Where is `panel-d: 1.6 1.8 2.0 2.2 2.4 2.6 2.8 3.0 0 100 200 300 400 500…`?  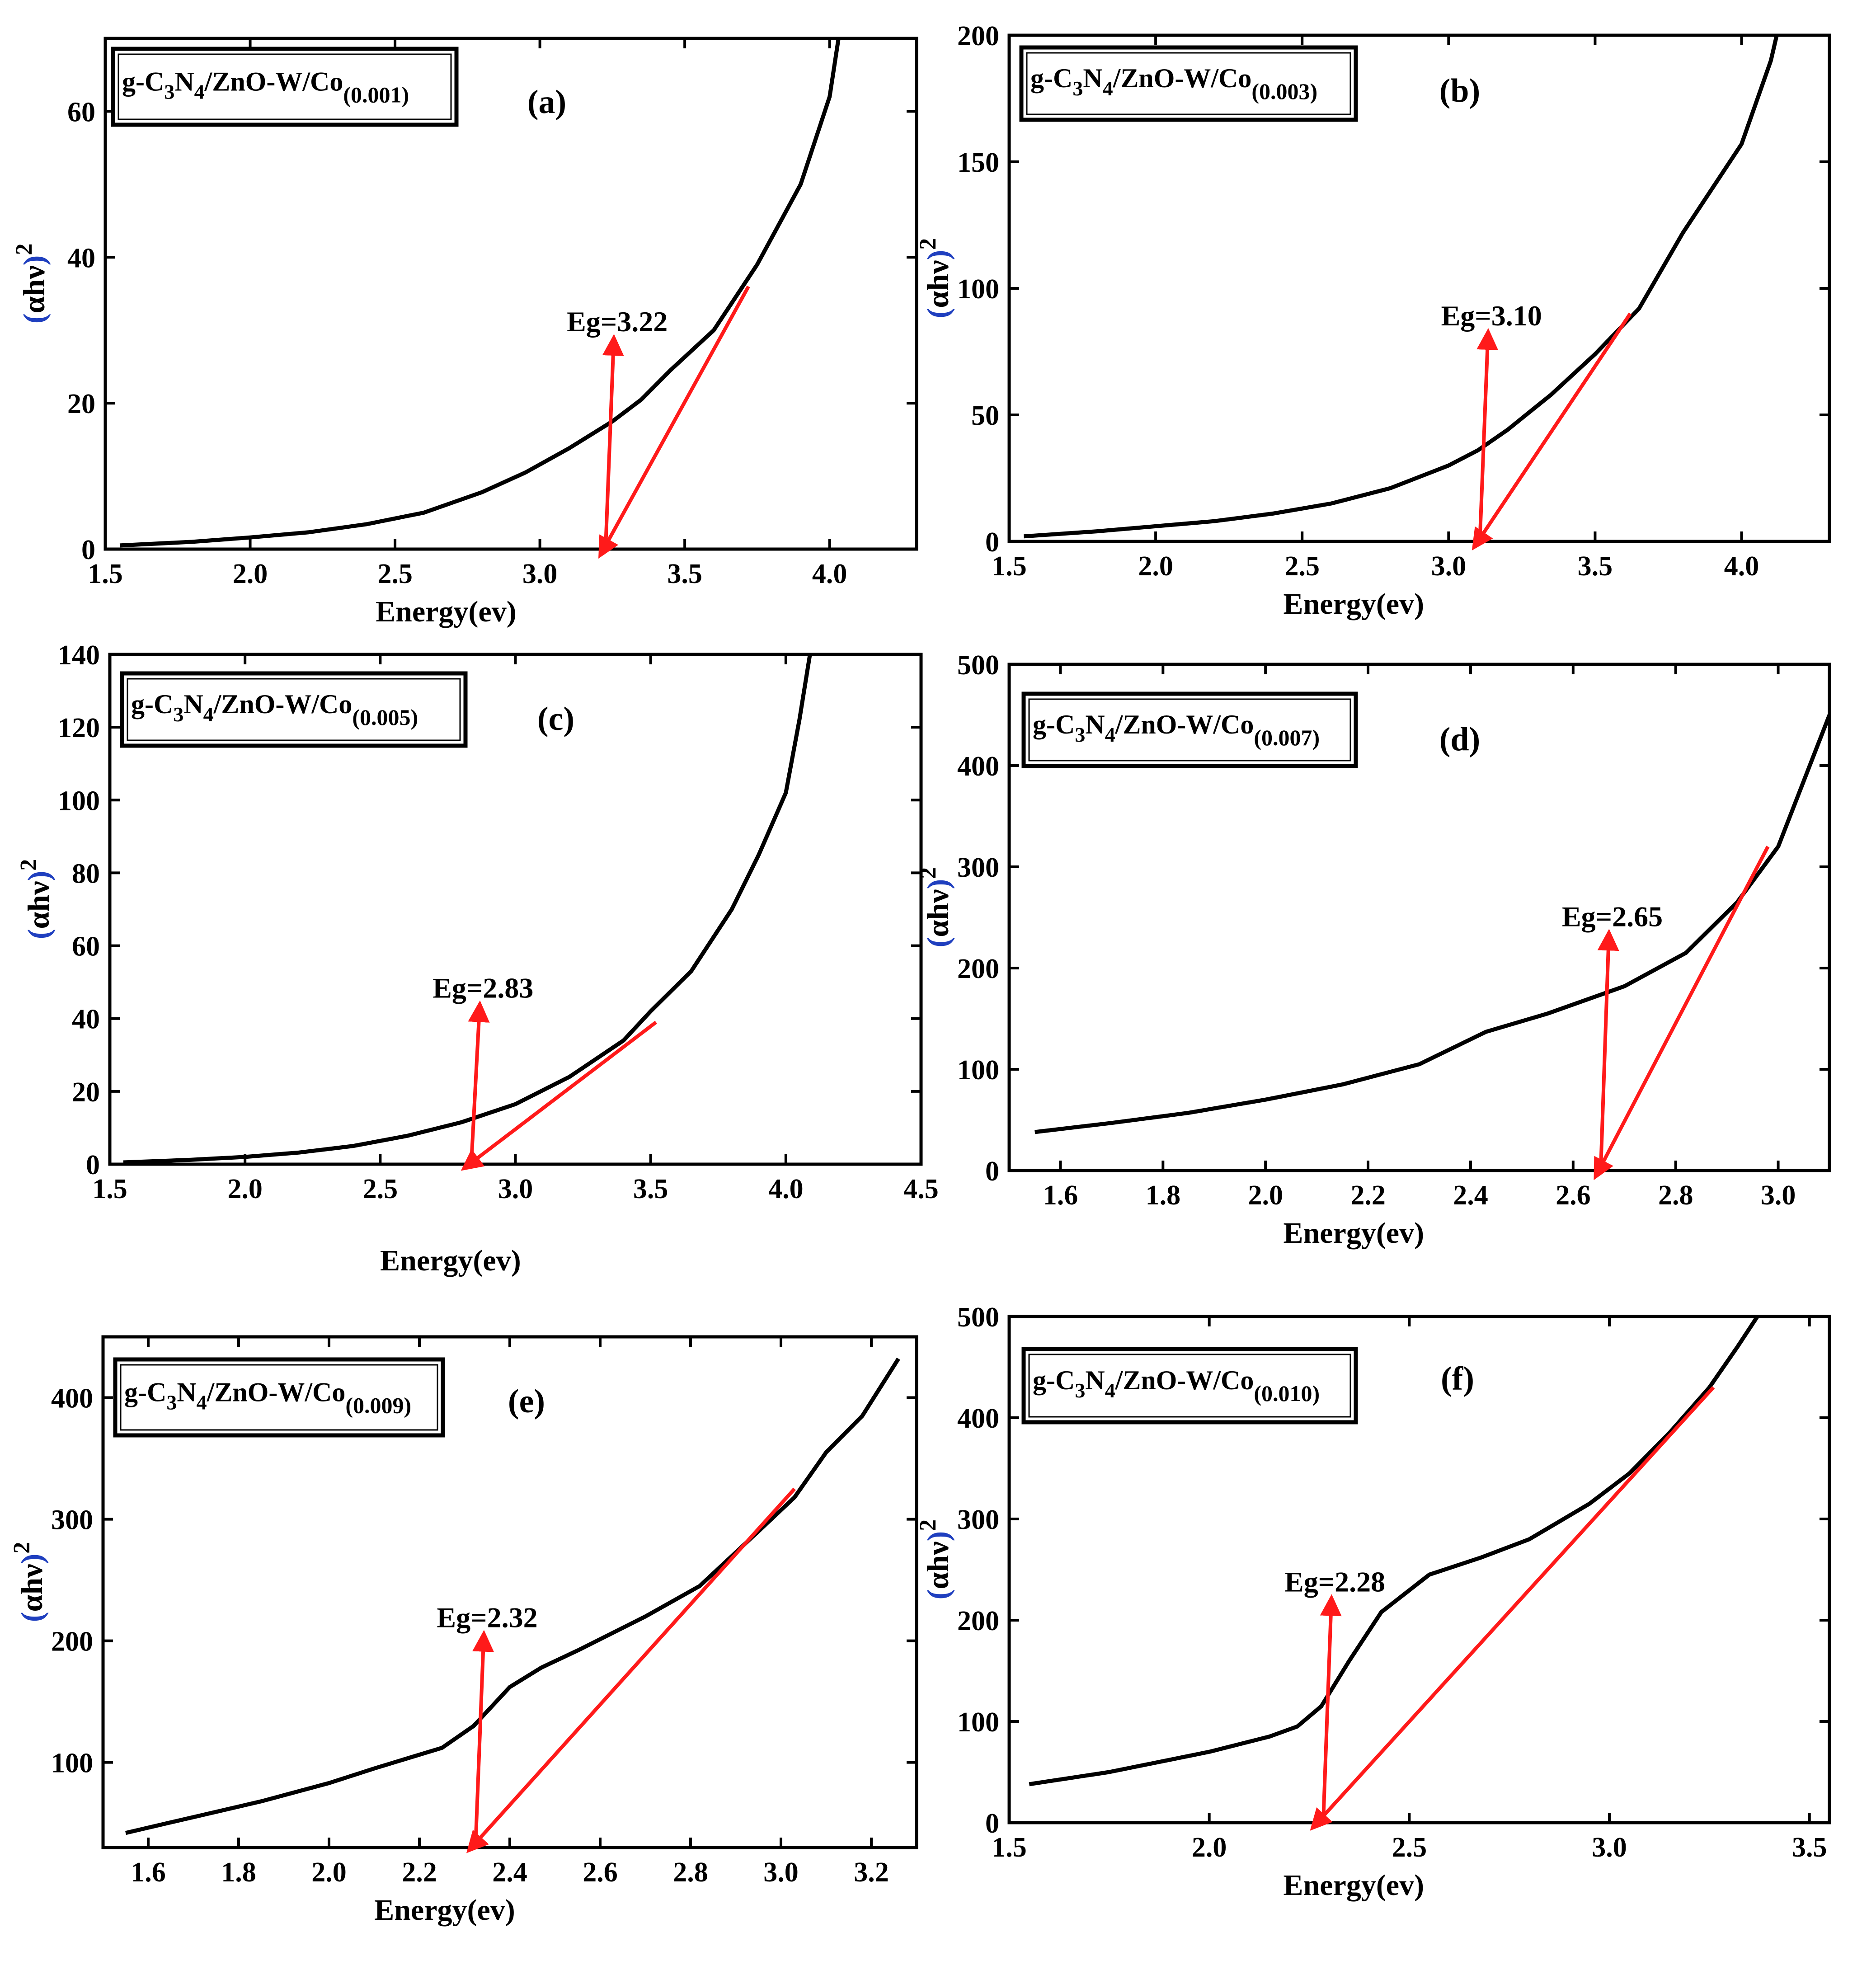 panel-d: 1.6 1.8 2.0 2.2 2.4 2.6 2.8 3.0 0 100 200 300 400 500… is located at coordinates (1373, 950).